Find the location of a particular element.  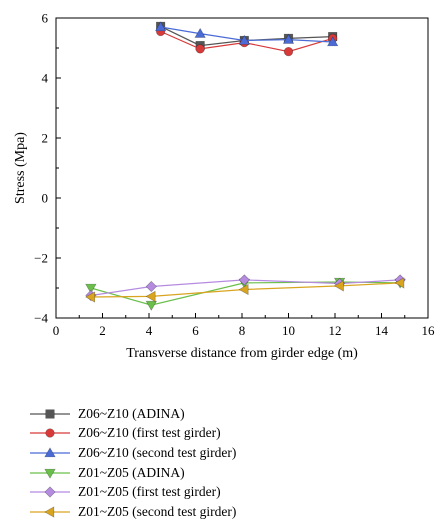

x-tick-label: 2 is located at coordinates (102, 330).